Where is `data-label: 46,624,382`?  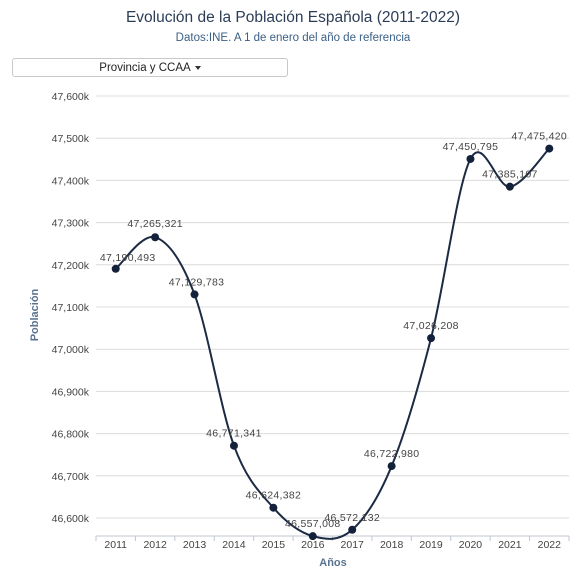
data-label: 46,624,382 is located at coordinates (274, 496).